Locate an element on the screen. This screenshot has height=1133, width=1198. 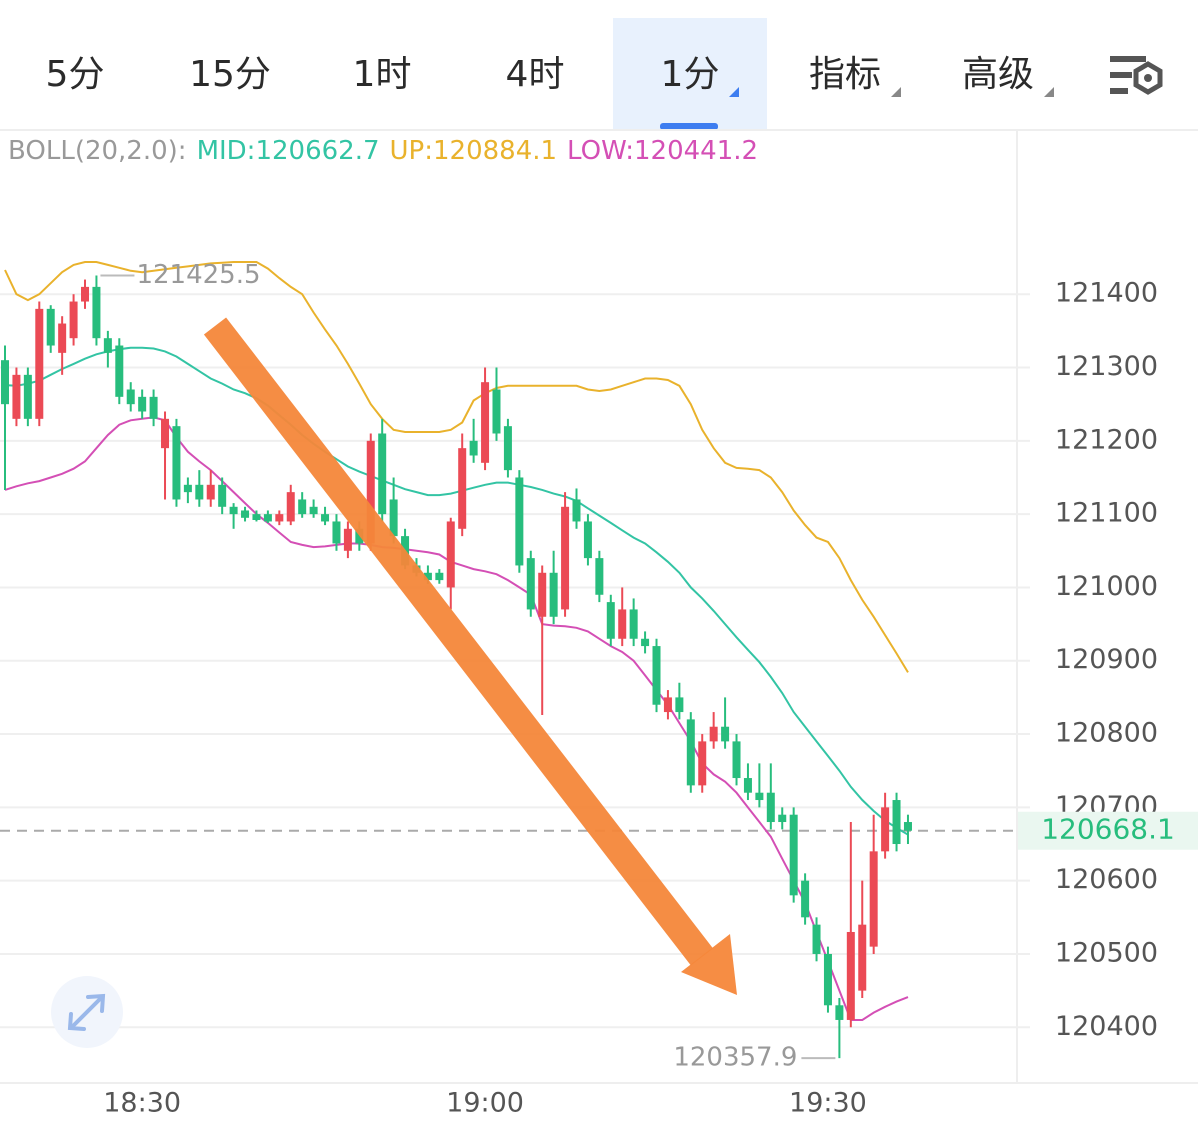
indicator-name: BOLL(20,2.0): is located at coordinates (97, 151).